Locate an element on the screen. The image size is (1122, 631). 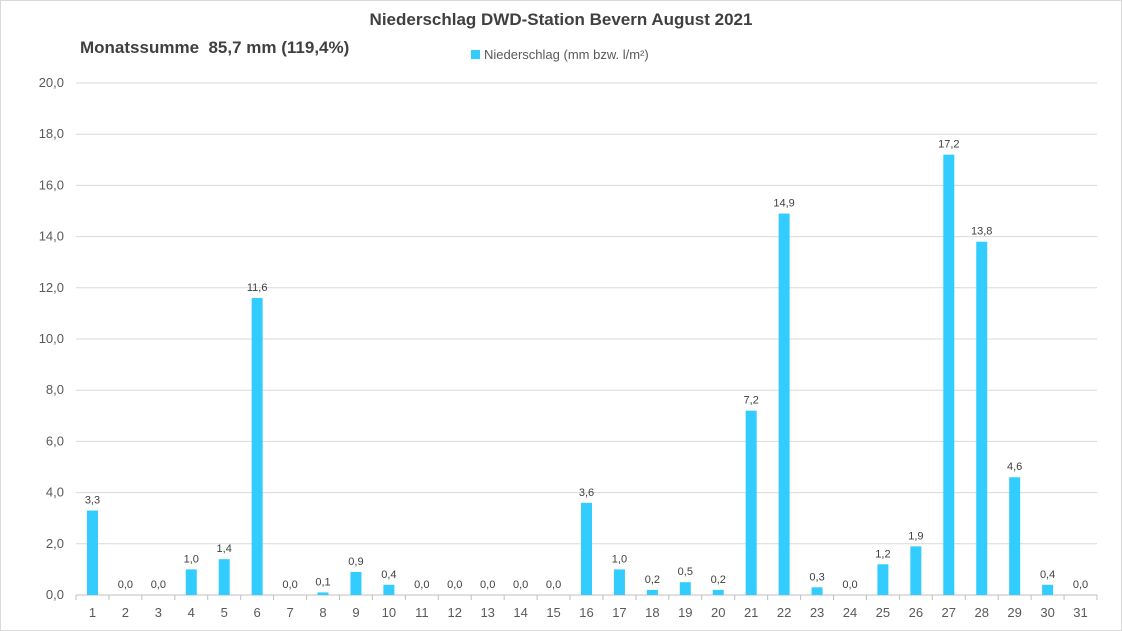
data-label: 3,3 is located at coordinates (92, 501).